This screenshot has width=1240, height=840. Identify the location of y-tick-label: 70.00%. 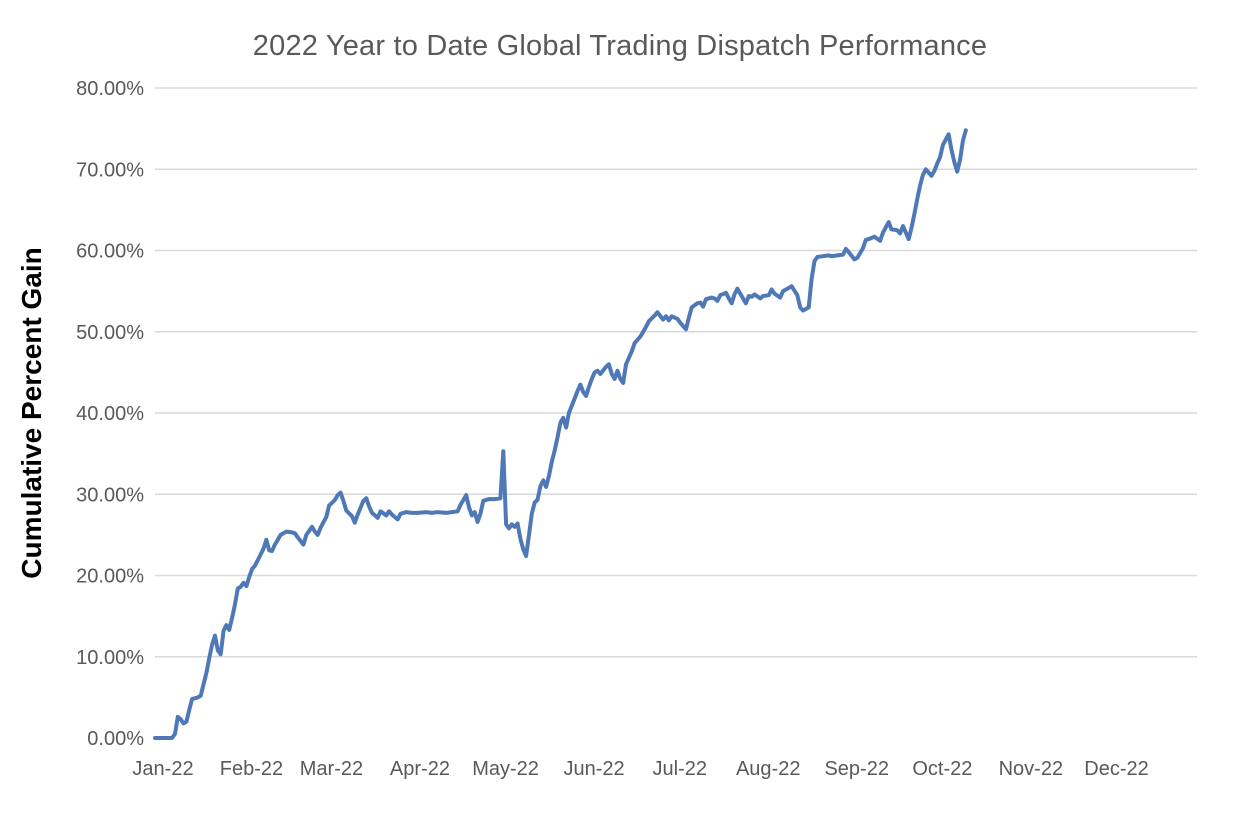
(110, 170).